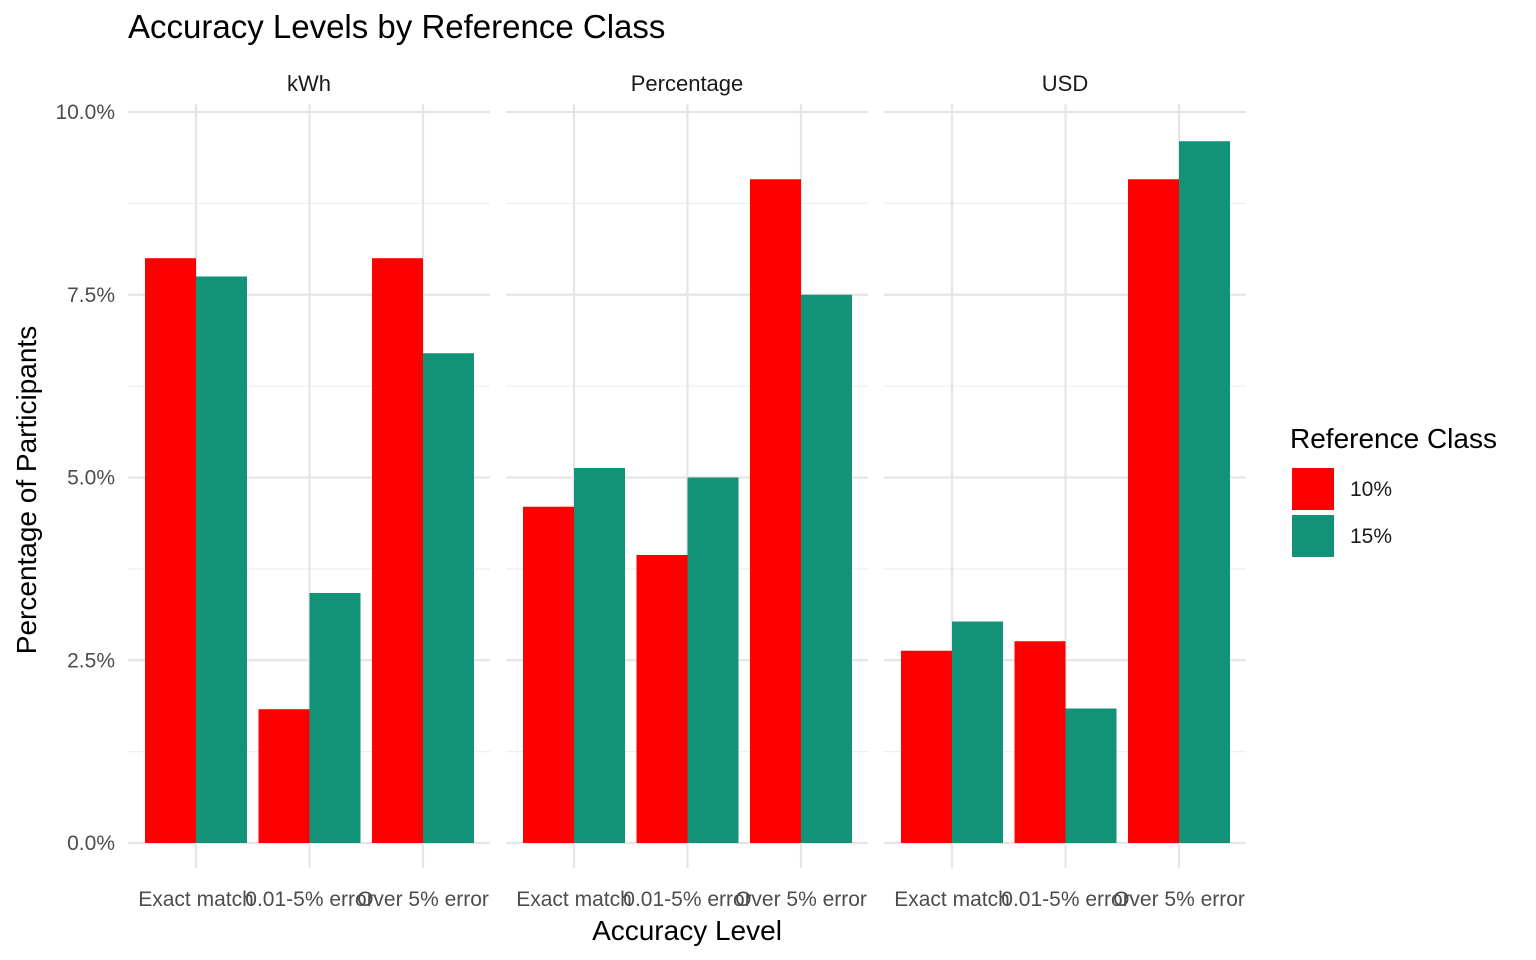 The image size is (1536, 960). I want to click on y-tick-label: 10.0%, so click(85, 112).